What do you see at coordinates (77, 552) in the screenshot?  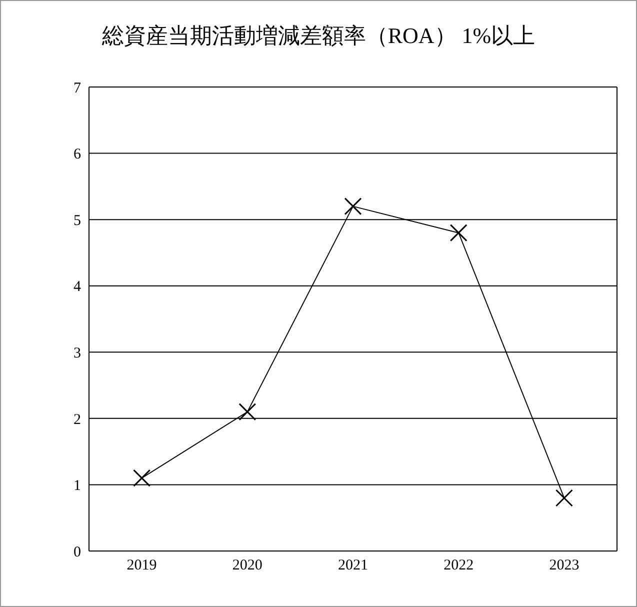 I see `y-tick-label: 0` at bounding box center [77, 552].